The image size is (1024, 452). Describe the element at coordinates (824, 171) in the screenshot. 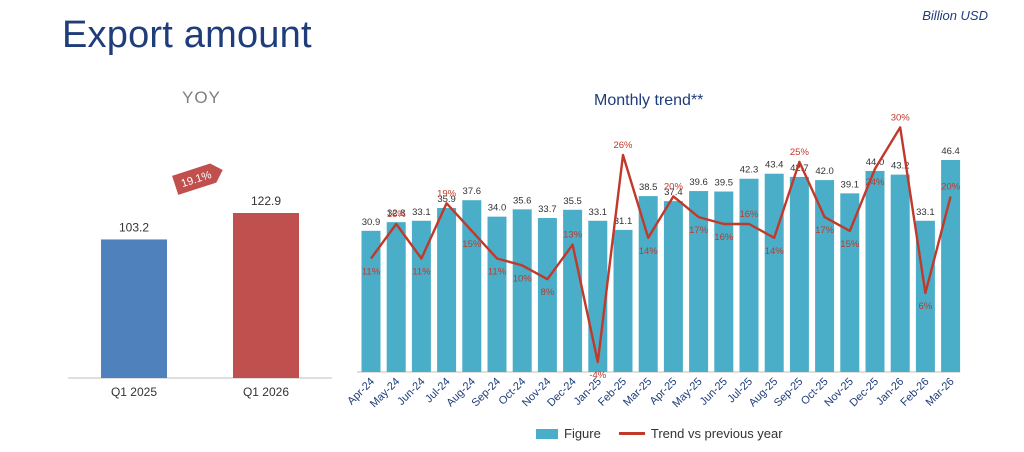

I see `monthly-bar-value-label: 42.0` at that location.